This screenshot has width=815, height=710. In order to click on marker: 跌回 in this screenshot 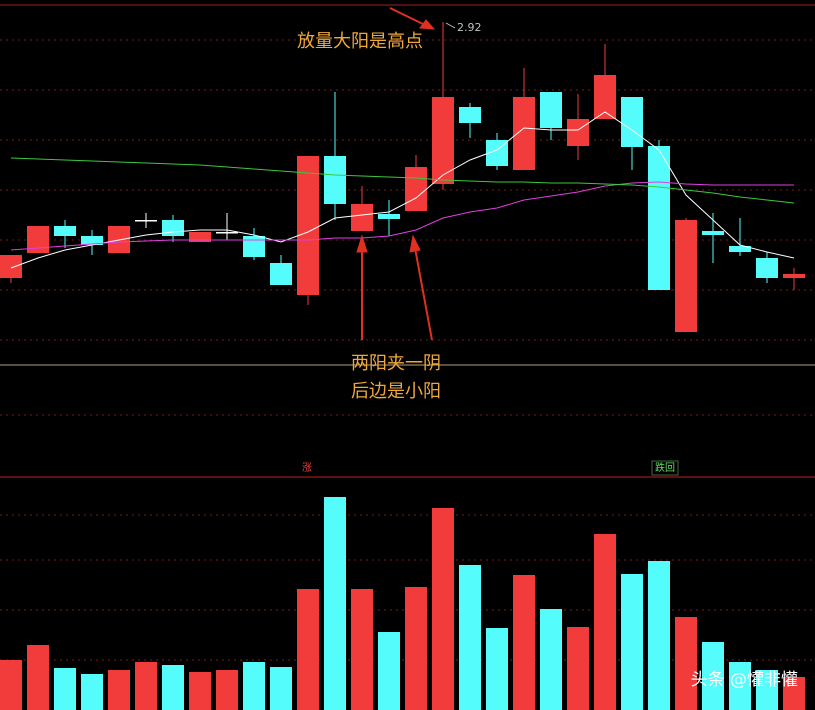, I will do `click(665, 467)`.